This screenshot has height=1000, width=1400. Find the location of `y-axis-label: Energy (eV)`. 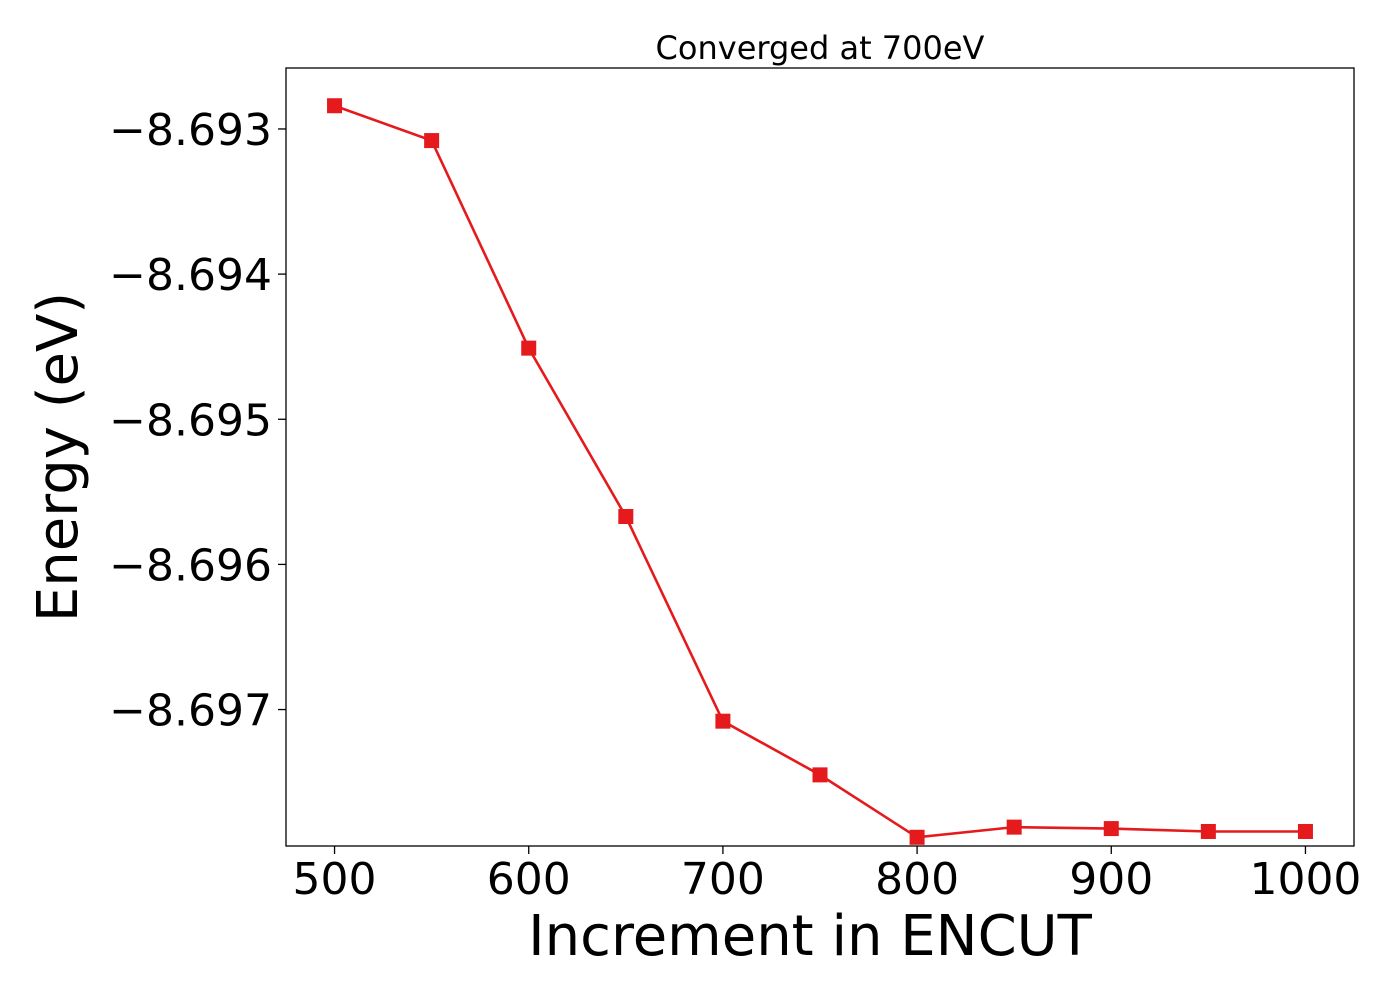

y-axis-label: Energy (eV) is located at coordinates (58, 457).